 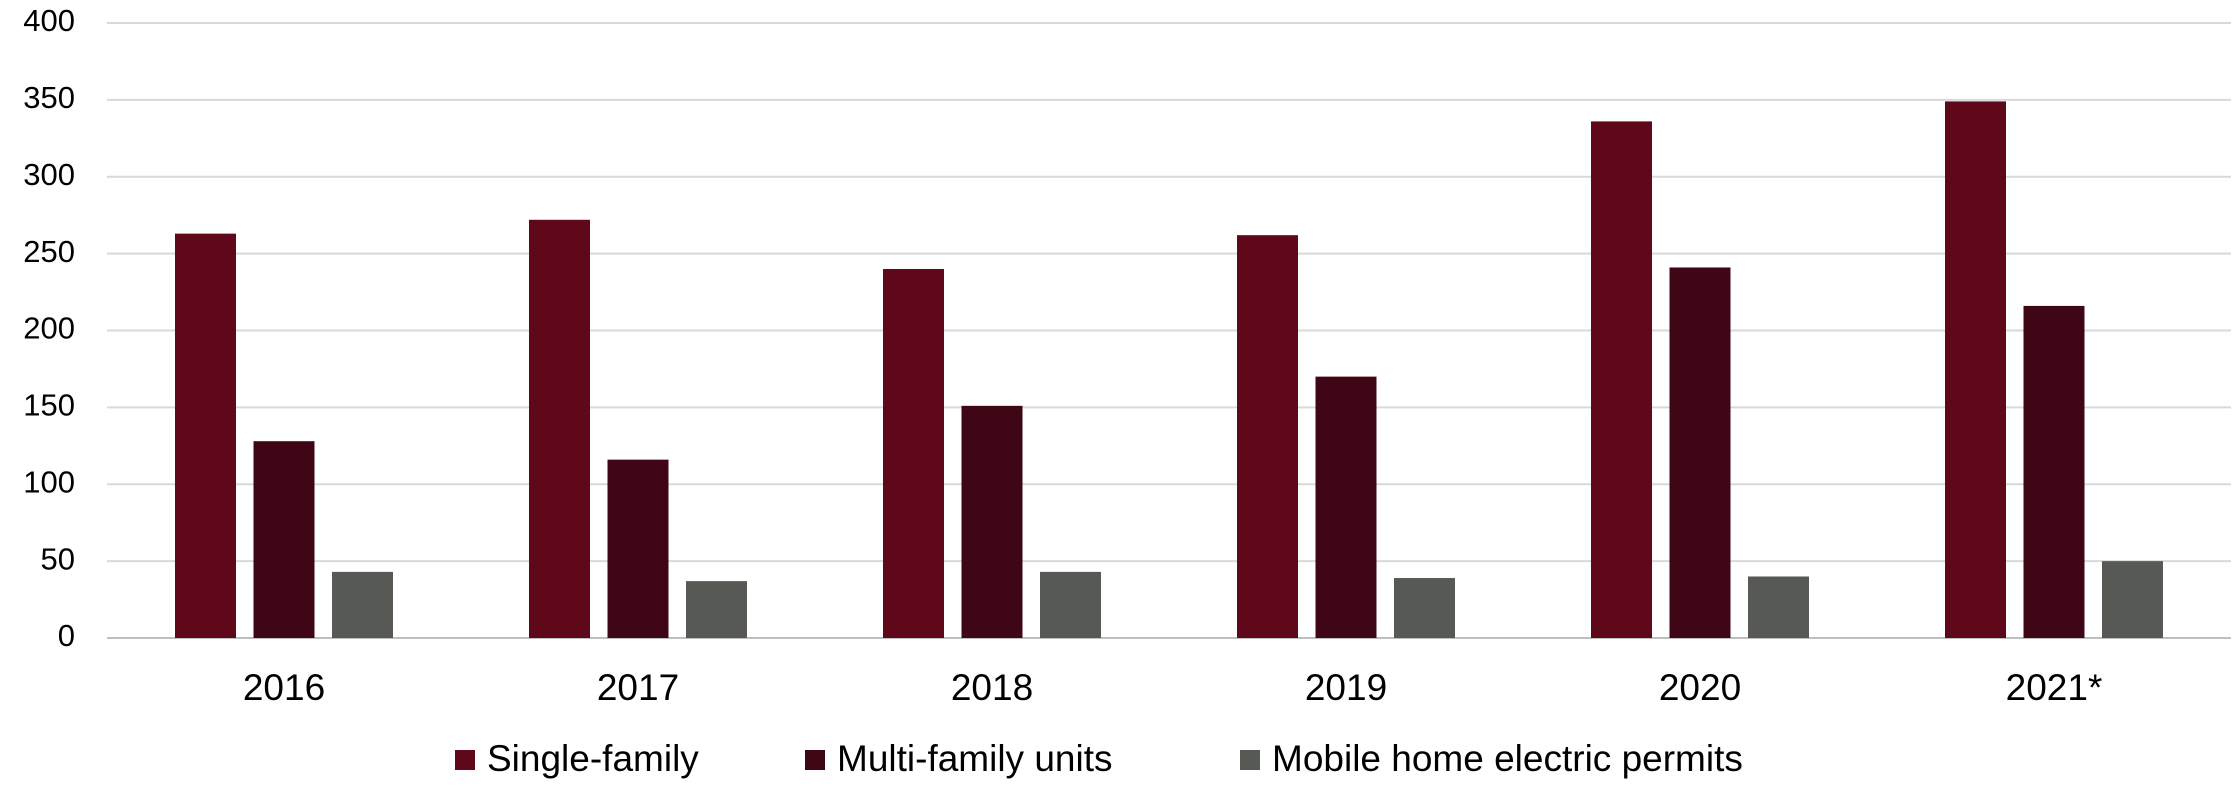 What do you see at coordinates (638, 687) in the screenshot?
I see `x-tick-label: 2017` at bounding box center [638, 687].